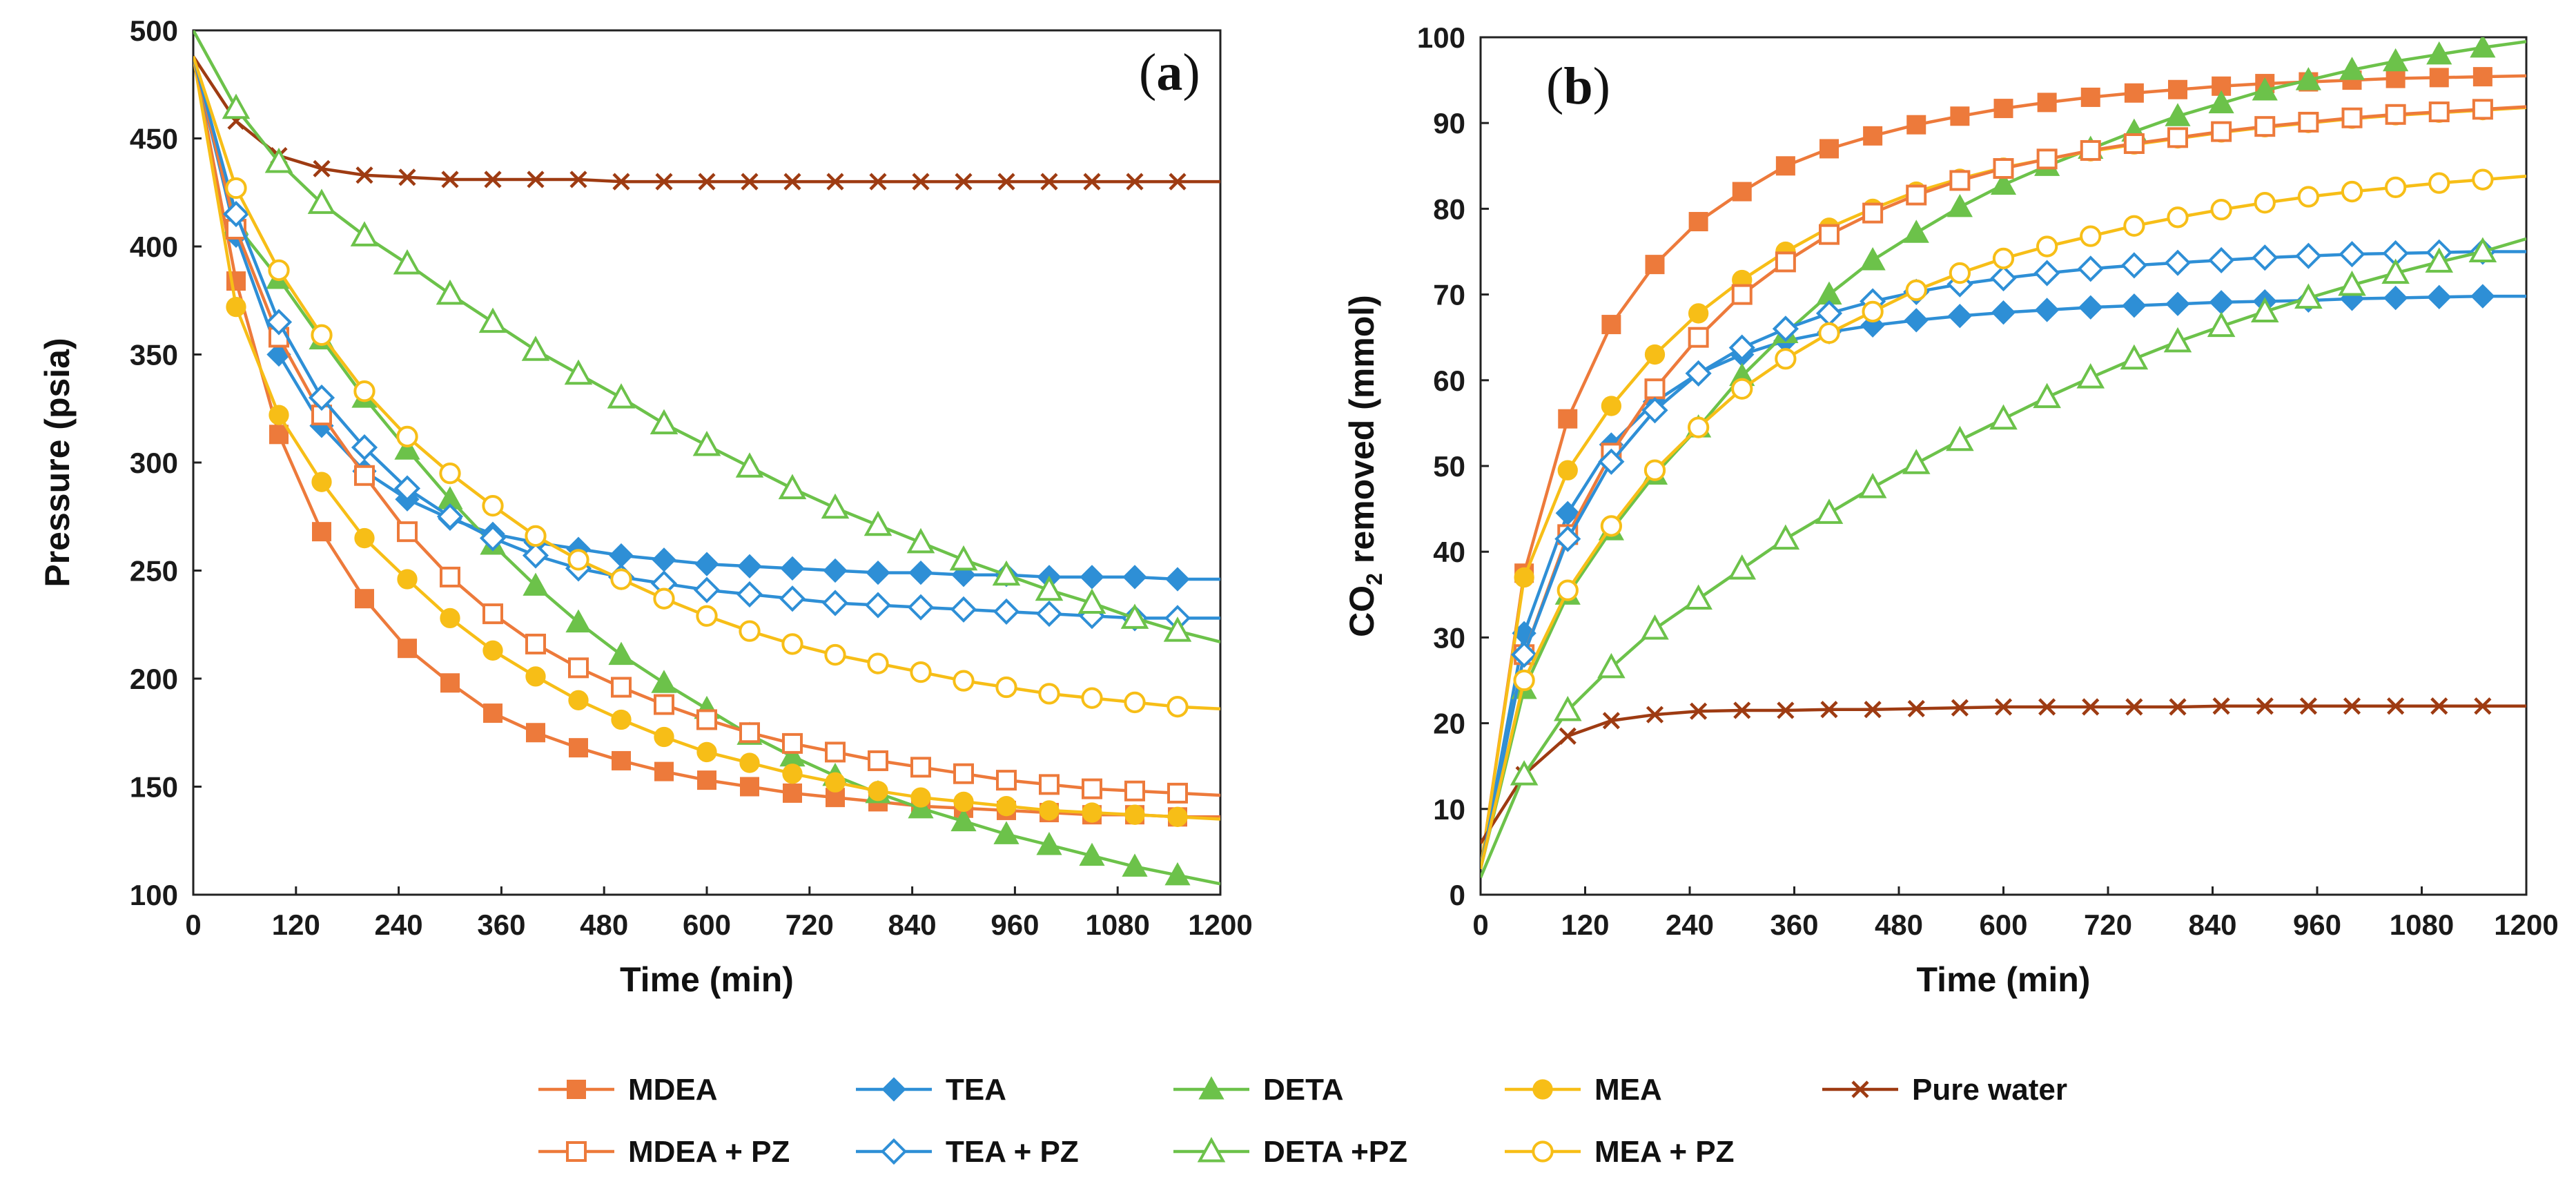 The image size is (2576, 1195). What do you see at coordinates (576, 1151) in the screenshot?
I see `legend-marker` at bounding box center [576, 1151].